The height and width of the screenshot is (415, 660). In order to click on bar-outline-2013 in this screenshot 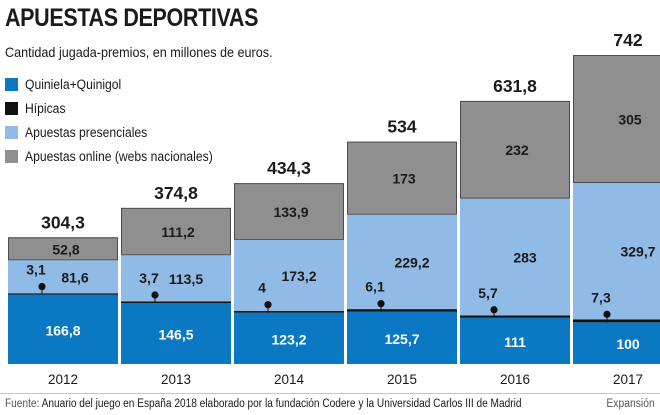, I will do `click(176, 231)`.